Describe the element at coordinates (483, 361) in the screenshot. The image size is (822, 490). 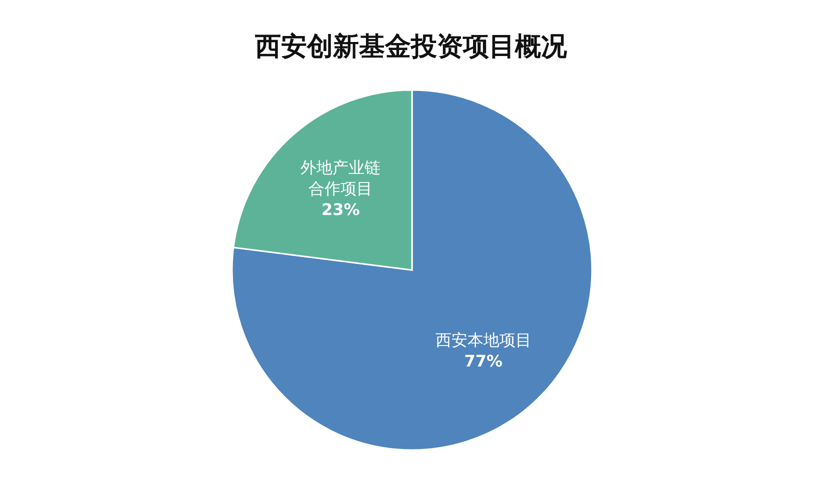
I see `data-label: 77%` at that location.